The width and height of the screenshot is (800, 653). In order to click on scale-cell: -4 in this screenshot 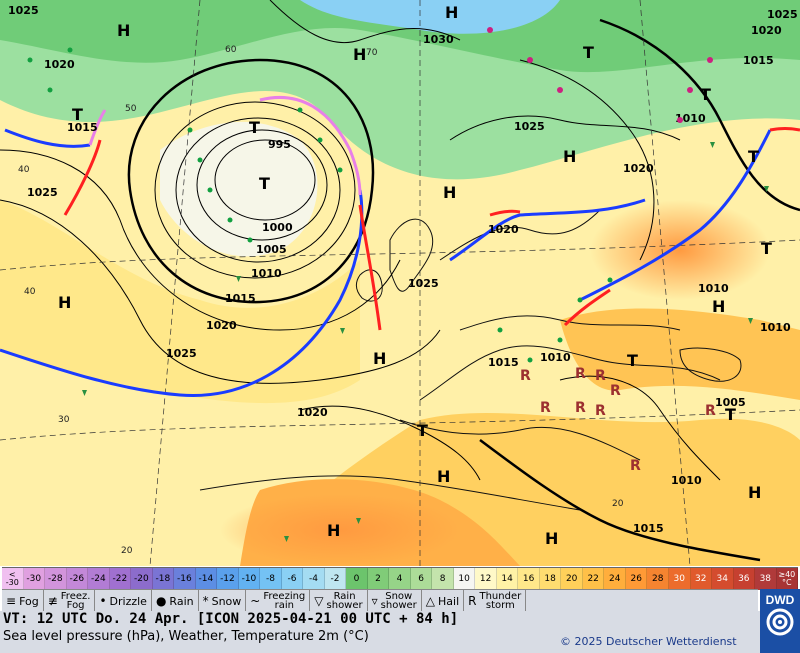, I will do `click(314, 579)`.